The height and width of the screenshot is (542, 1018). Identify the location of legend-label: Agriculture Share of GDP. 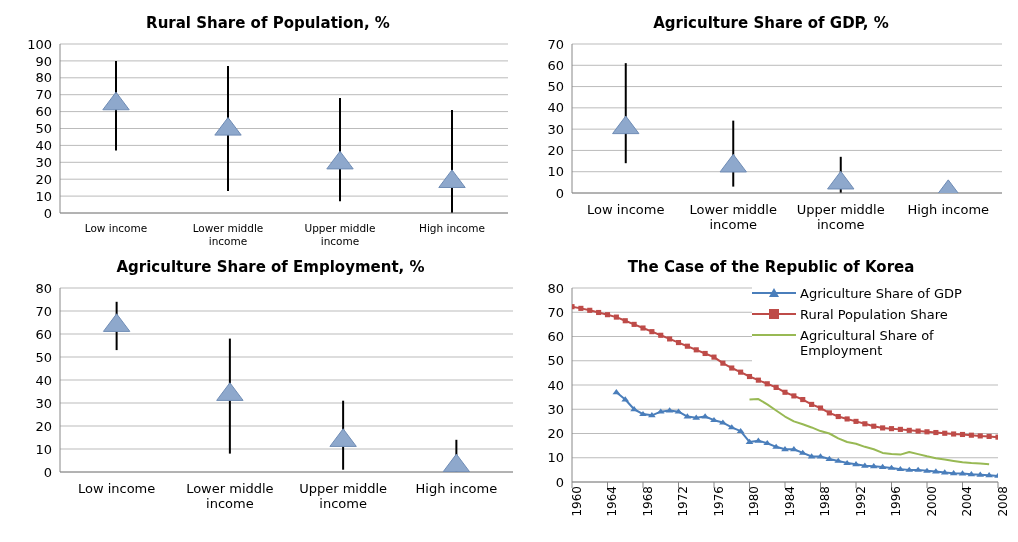
(881, 293).